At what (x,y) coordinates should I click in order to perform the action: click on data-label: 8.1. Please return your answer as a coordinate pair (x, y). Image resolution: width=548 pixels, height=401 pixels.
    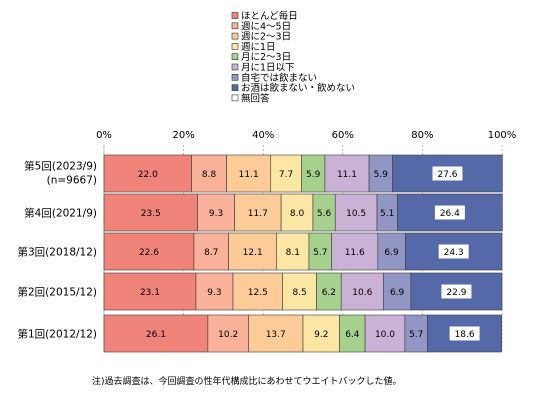
    Looking at the image, I should click on (293, 253).